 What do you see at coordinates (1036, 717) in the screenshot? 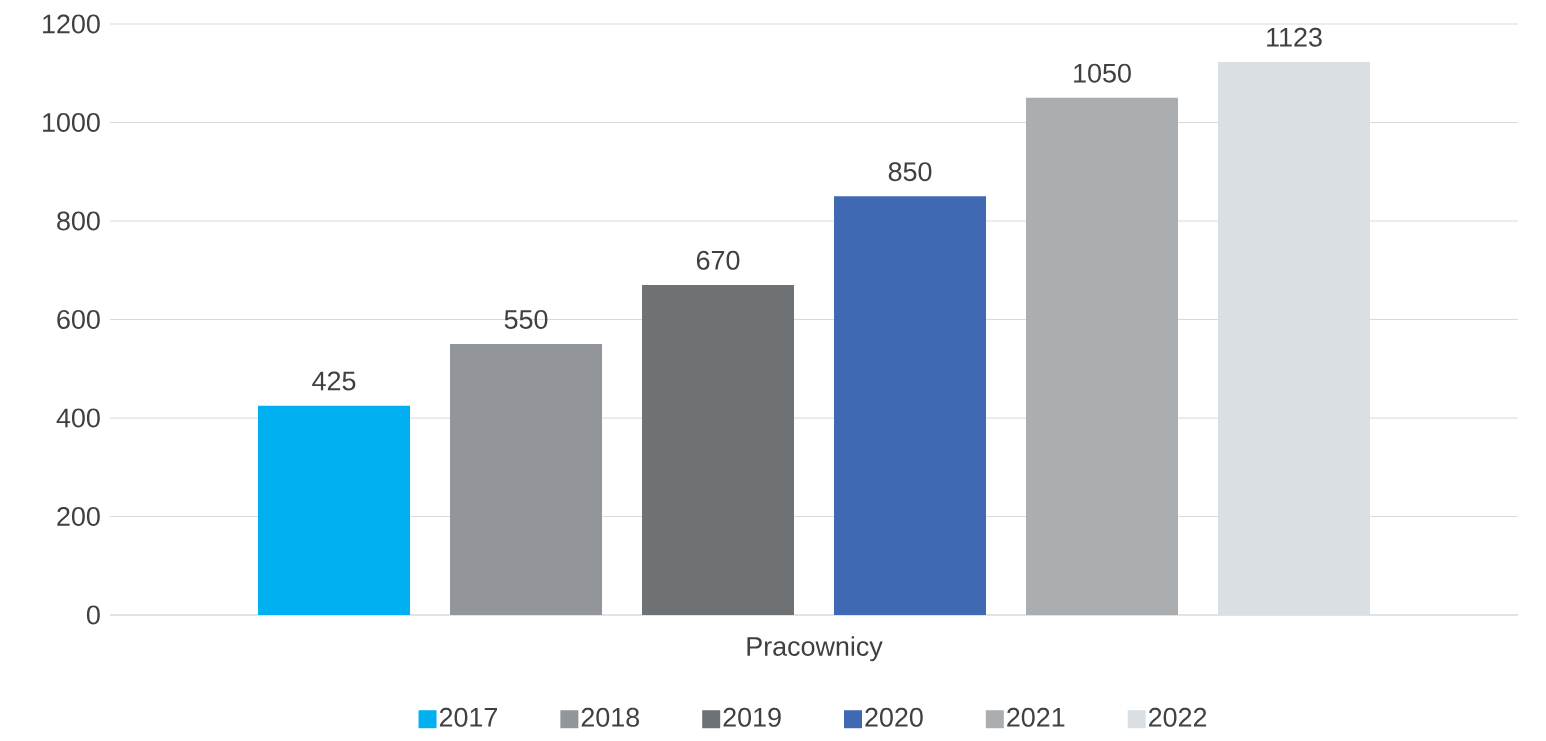
I see `legend-label: 2021` at bounding box center [1036, 717].